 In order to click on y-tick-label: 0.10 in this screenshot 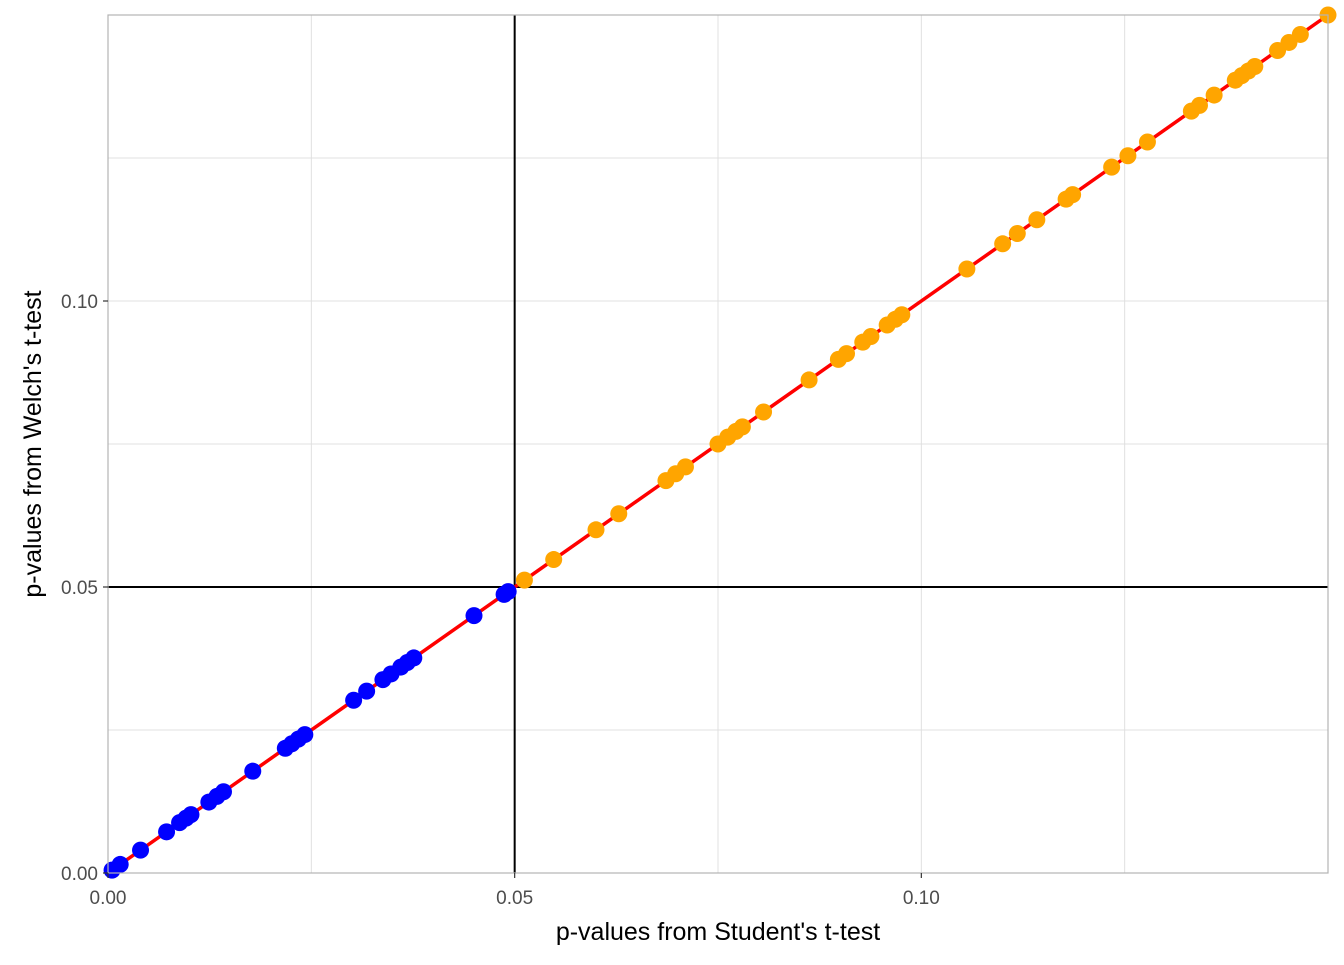, I will do `click(79, 302)`.